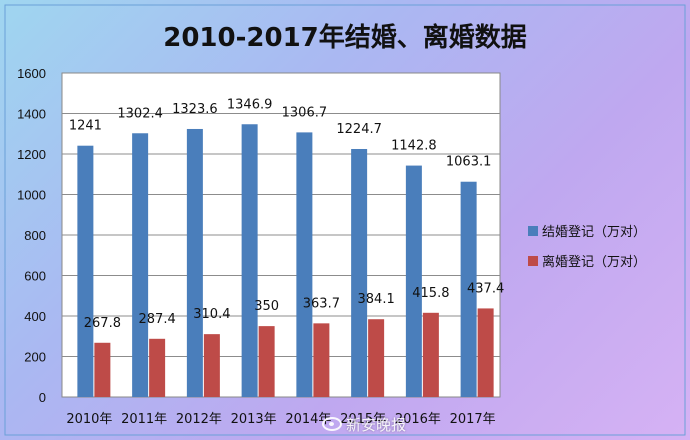 This screenshot has height=440, width=690. Describe the element at coordinates (345, 37) in the screenshot. I see `chart-title: 2010-2017年结婚、离婚数据` at that location.